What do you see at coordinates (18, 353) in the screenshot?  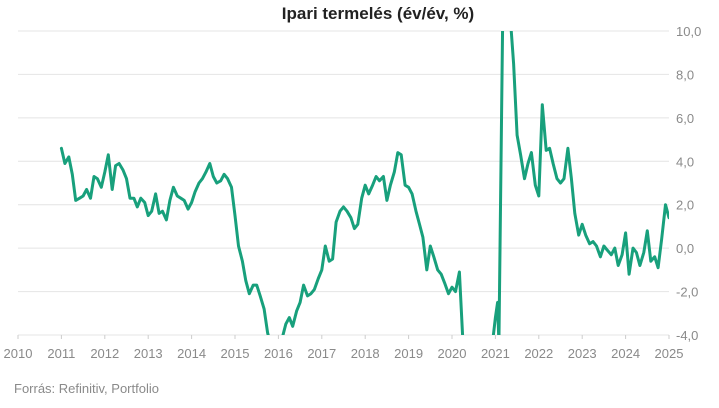 I see `x-tick-label: 2010` at bounding box center [18, 353].